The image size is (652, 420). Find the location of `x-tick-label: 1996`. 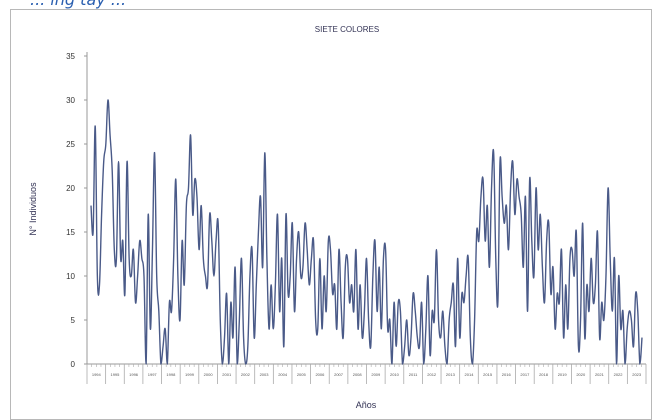

x-tick-label: 1996 is located at coordinates (134, 374).